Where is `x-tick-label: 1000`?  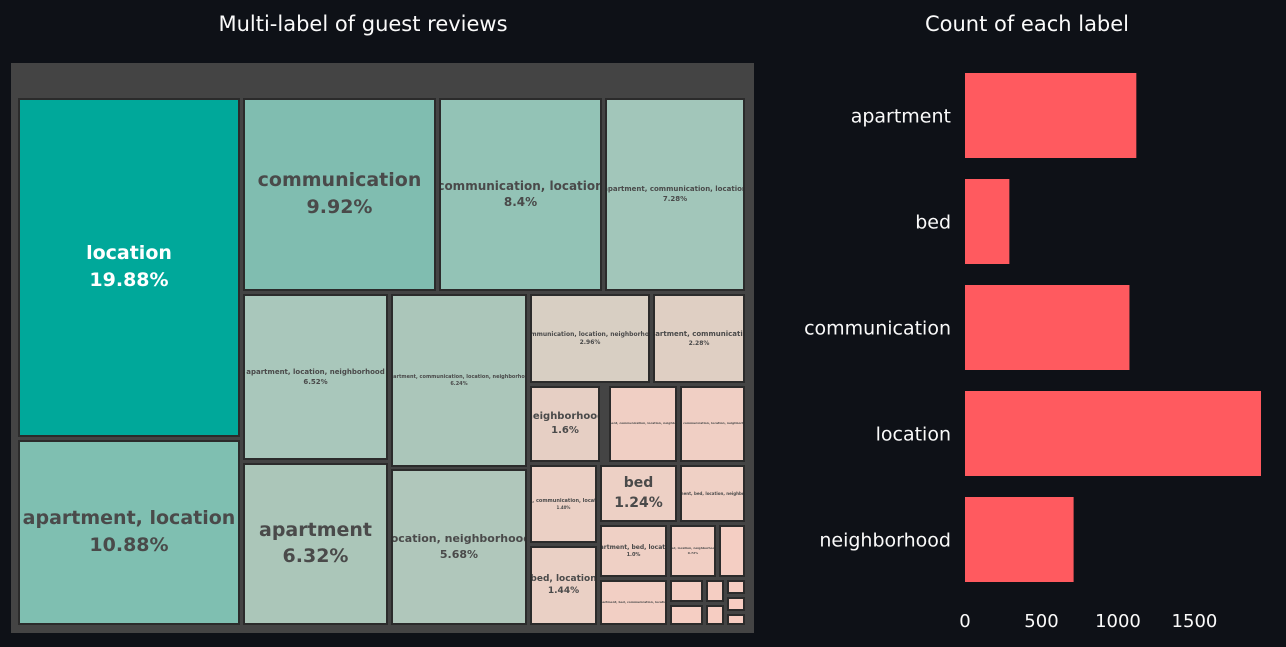 x-tick-label: 1000 is located at coordinates (1118, 621).